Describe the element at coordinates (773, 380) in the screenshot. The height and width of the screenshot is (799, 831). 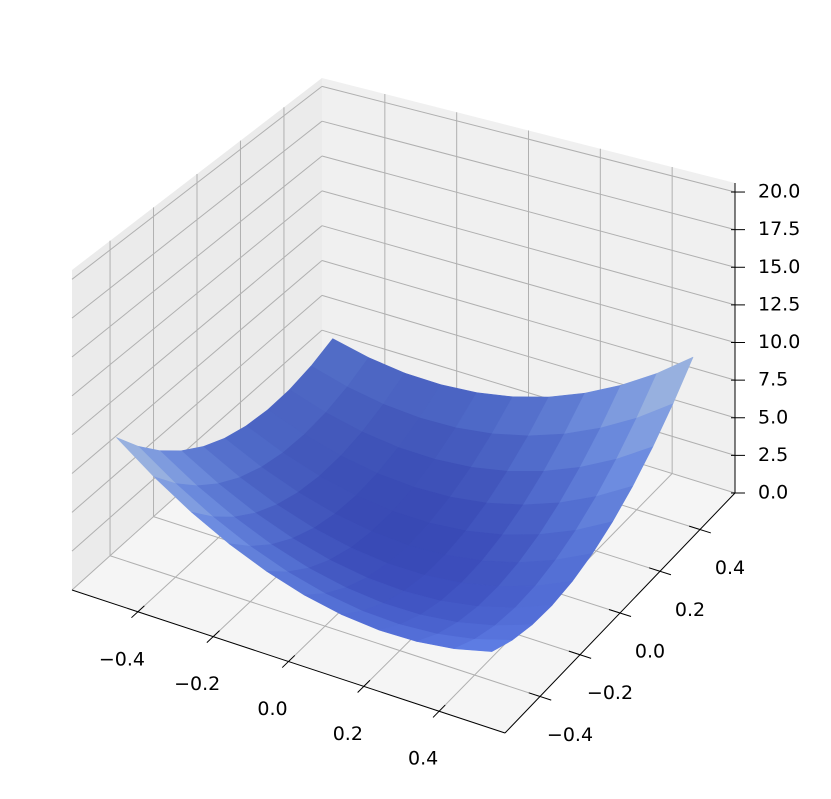
I see `z-tick-label: 7.5` at that location.